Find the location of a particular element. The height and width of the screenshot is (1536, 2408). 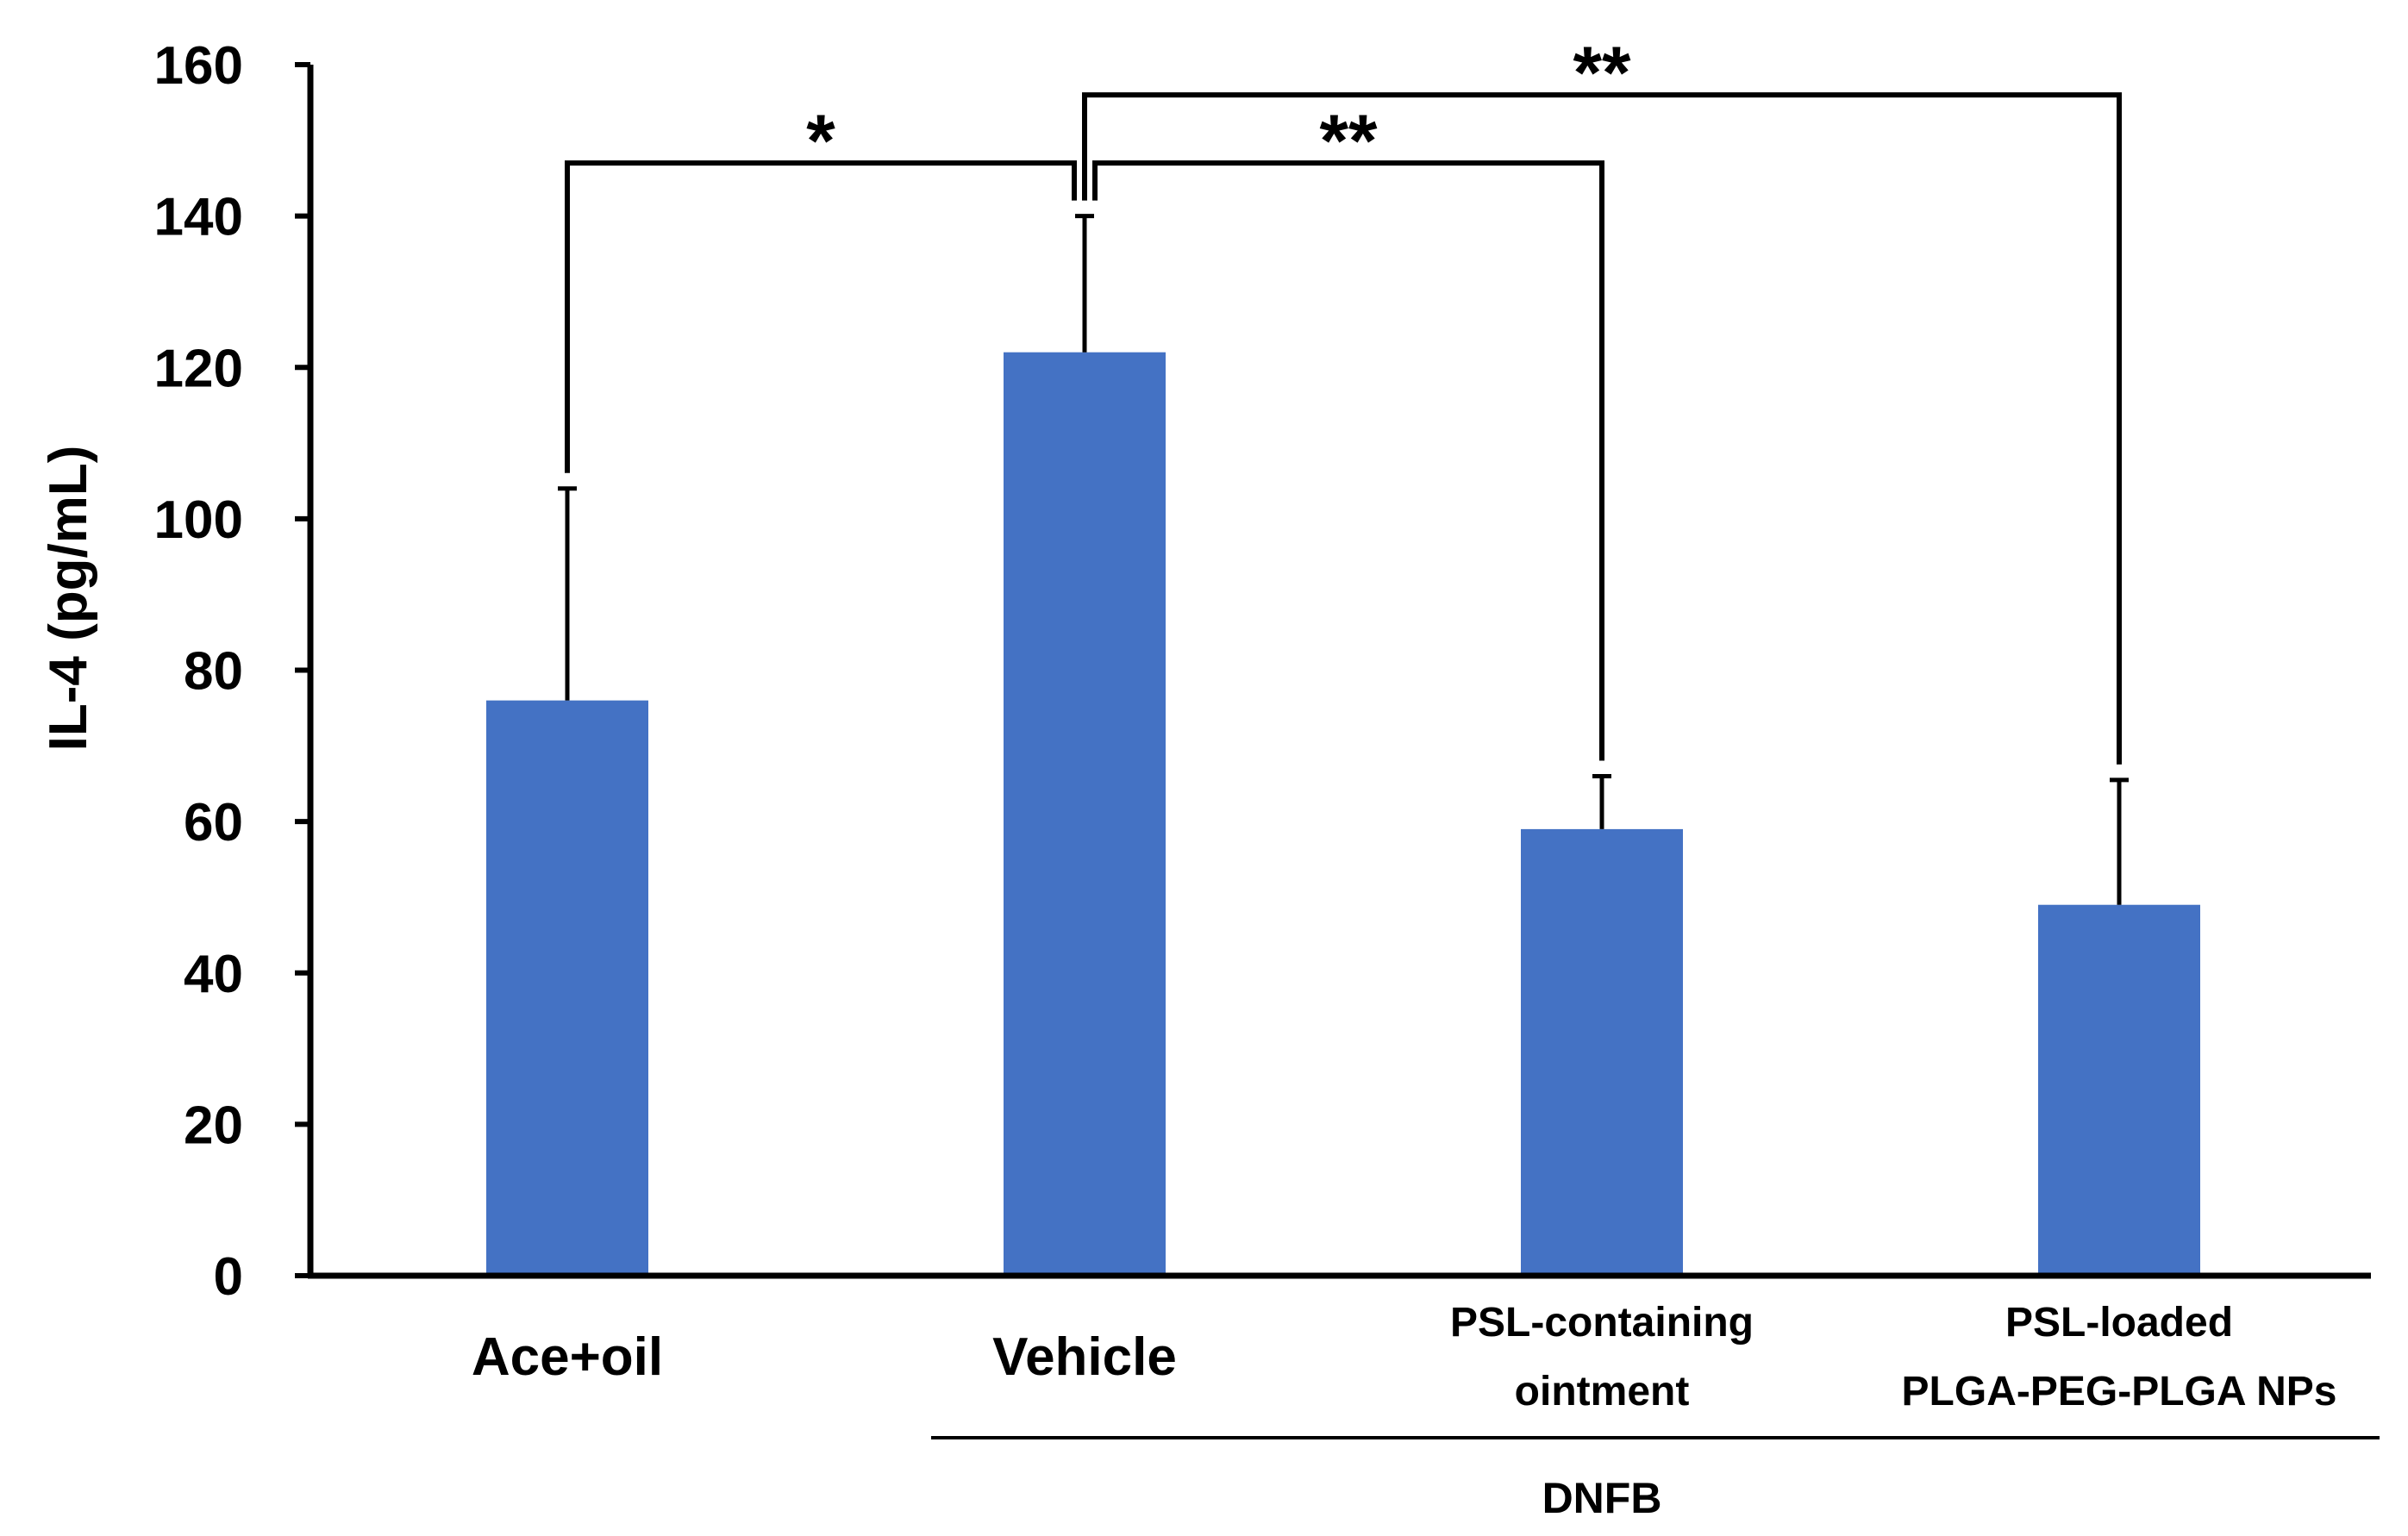

category-label-2-line-1: ointment is located at coordinates (1602, 1391).